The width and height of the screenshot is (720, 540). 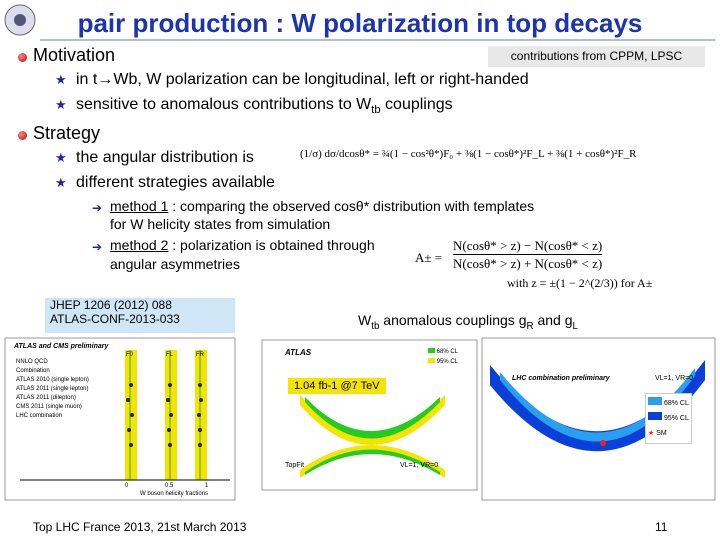 What do you see at coordinates (130, 355) in the screenshot?
I see `col: F0` at bounding box center [130, 355].